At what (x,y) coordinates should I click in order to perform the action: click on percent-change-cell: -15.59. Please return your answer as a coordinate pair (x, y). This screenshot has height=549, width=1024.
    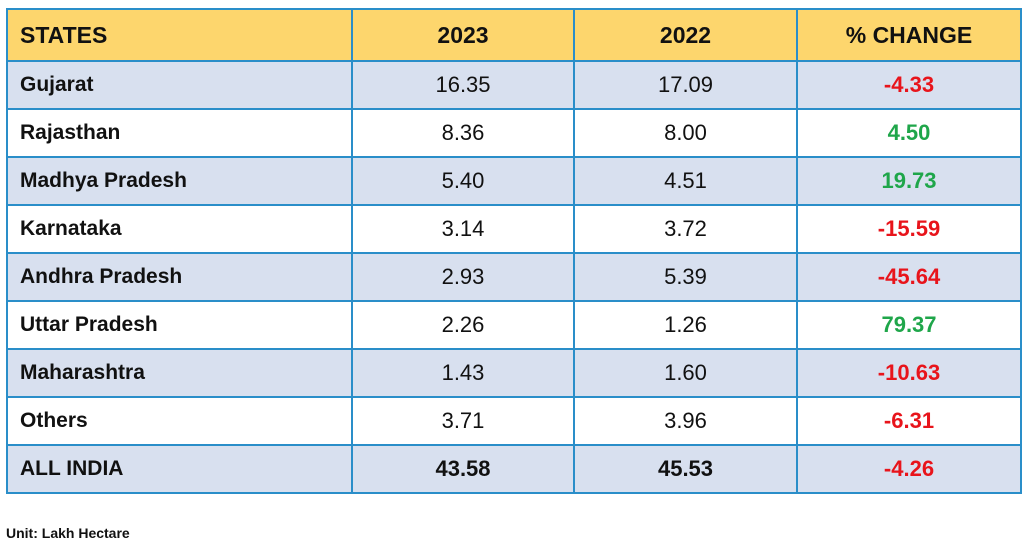
    Looking at the image, I should click on (909, 229).